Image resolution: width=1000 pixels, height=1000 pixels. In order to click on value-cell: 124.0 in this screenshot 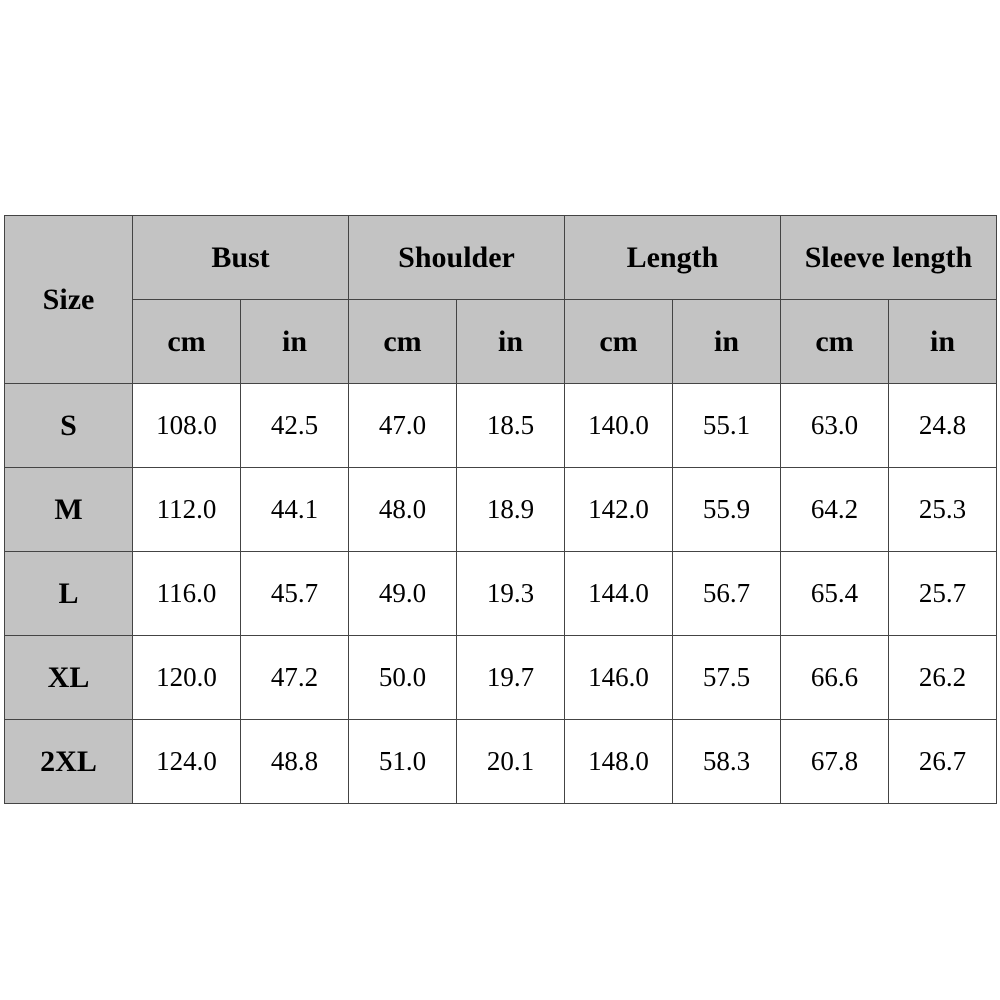, I will do `click(186, 761)`.